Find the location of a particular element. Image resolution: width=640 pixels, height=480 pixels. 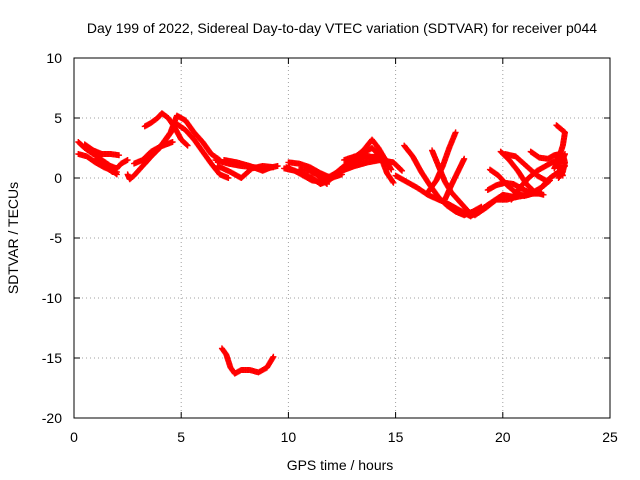

y-tick-label: 10 is located at coordinates (54, 58).